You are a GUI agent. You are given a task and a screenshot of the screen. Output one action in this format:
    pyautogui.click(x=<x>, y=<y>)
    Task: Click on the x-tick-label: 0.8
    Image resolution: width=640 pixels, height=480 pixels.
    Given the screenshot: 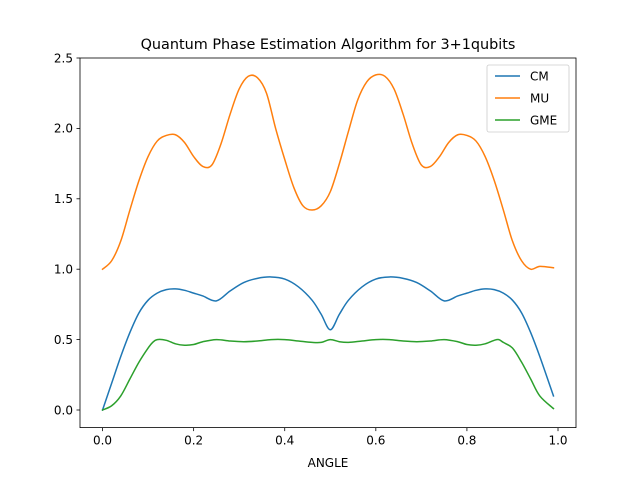 What is the action you would take?
    pyautogui.click(x=466, y=441)
    